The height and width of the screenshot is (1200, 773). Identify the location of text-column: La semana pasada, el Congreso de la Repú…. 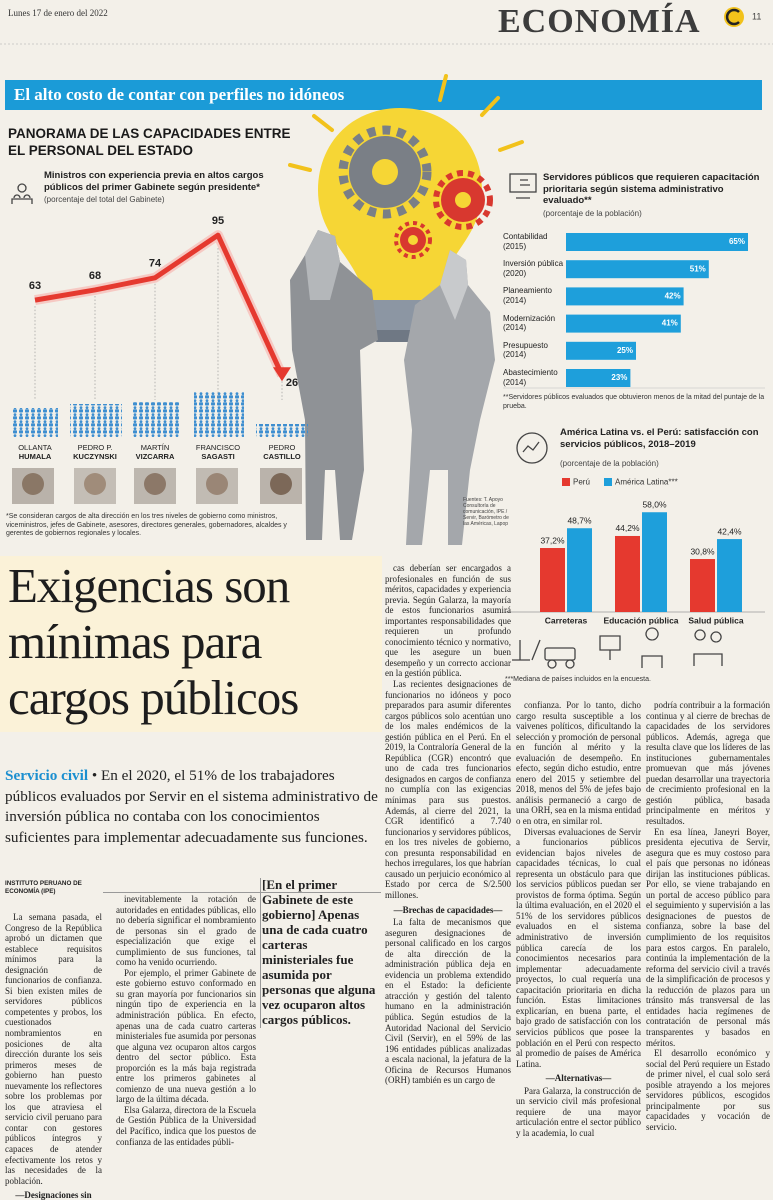
(53, 1056).